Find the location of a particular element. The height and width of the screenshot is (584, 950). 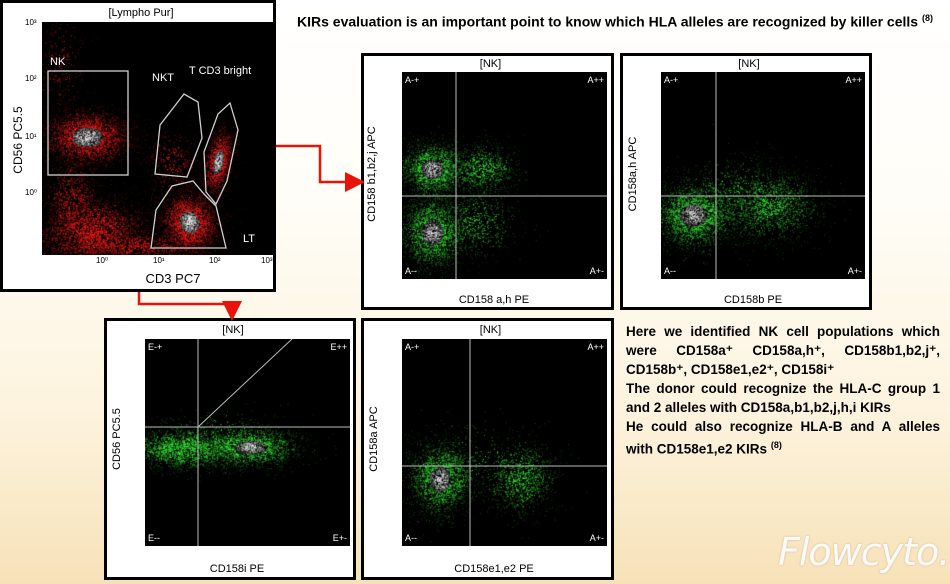

arrow-to-b1 is located at coordinates (320, 168).